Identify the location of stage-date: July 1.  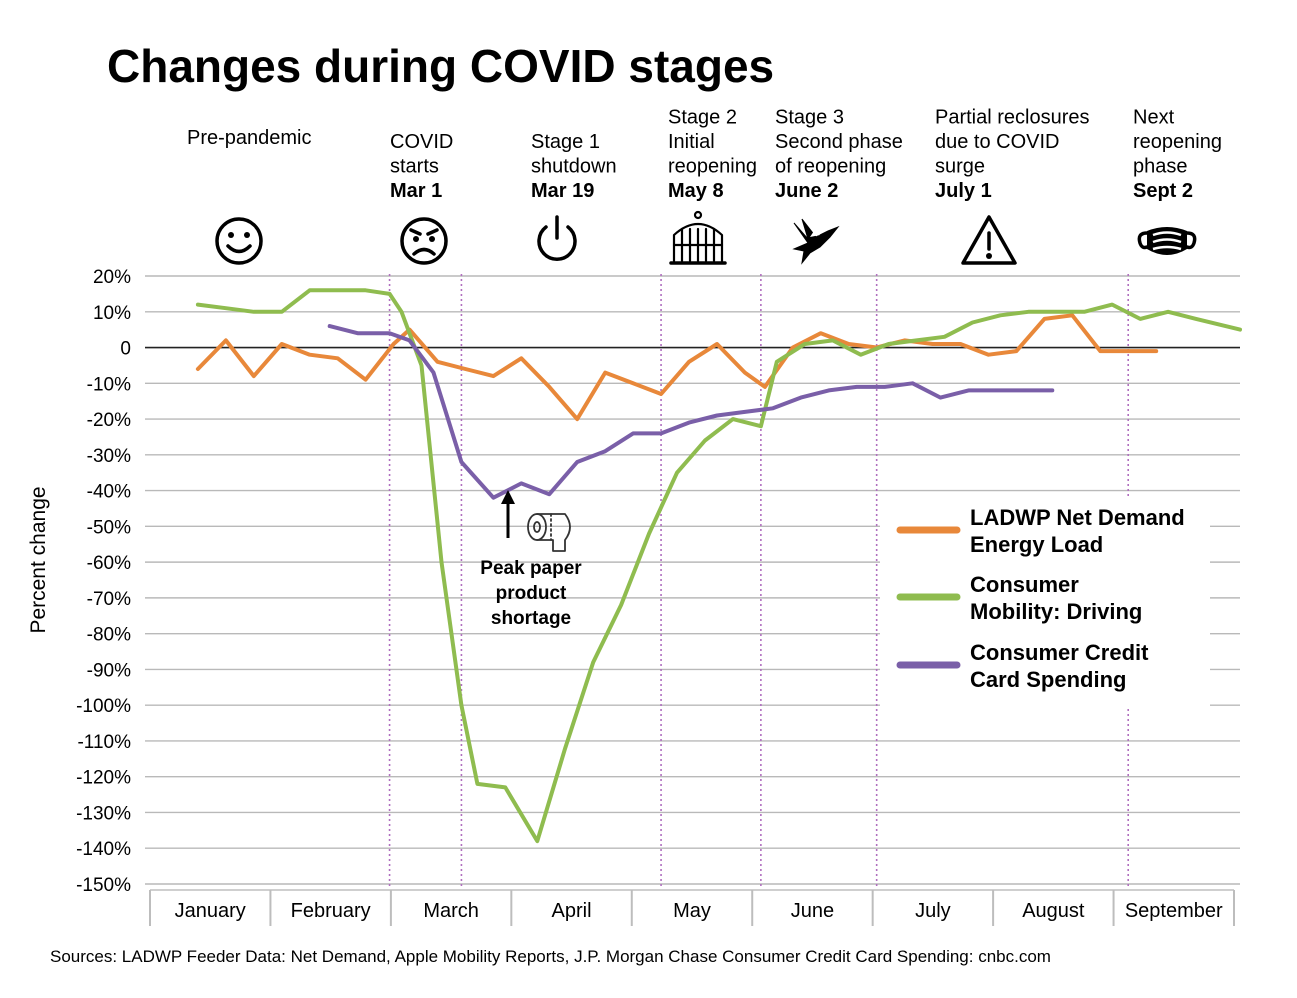
(963, 191).